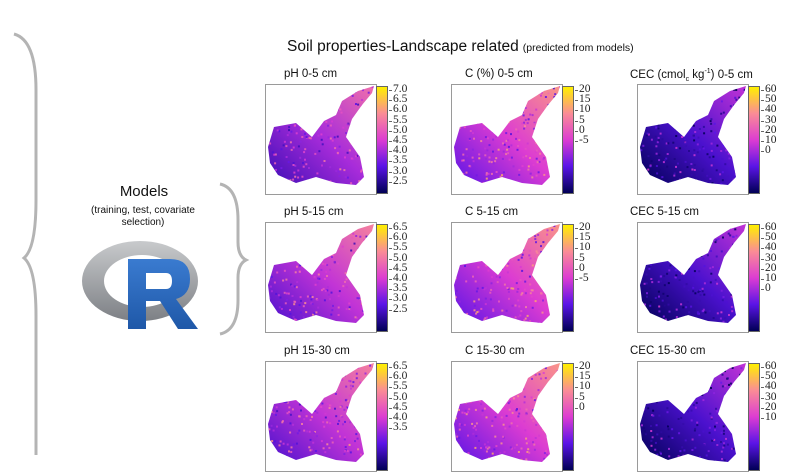 Image resolution: width=808 pixels, height=472 pixels. Describe the element at coordinates (731, 74) in the screenshot. I see `panel-label-part: ) 0-5 cm` at that location.